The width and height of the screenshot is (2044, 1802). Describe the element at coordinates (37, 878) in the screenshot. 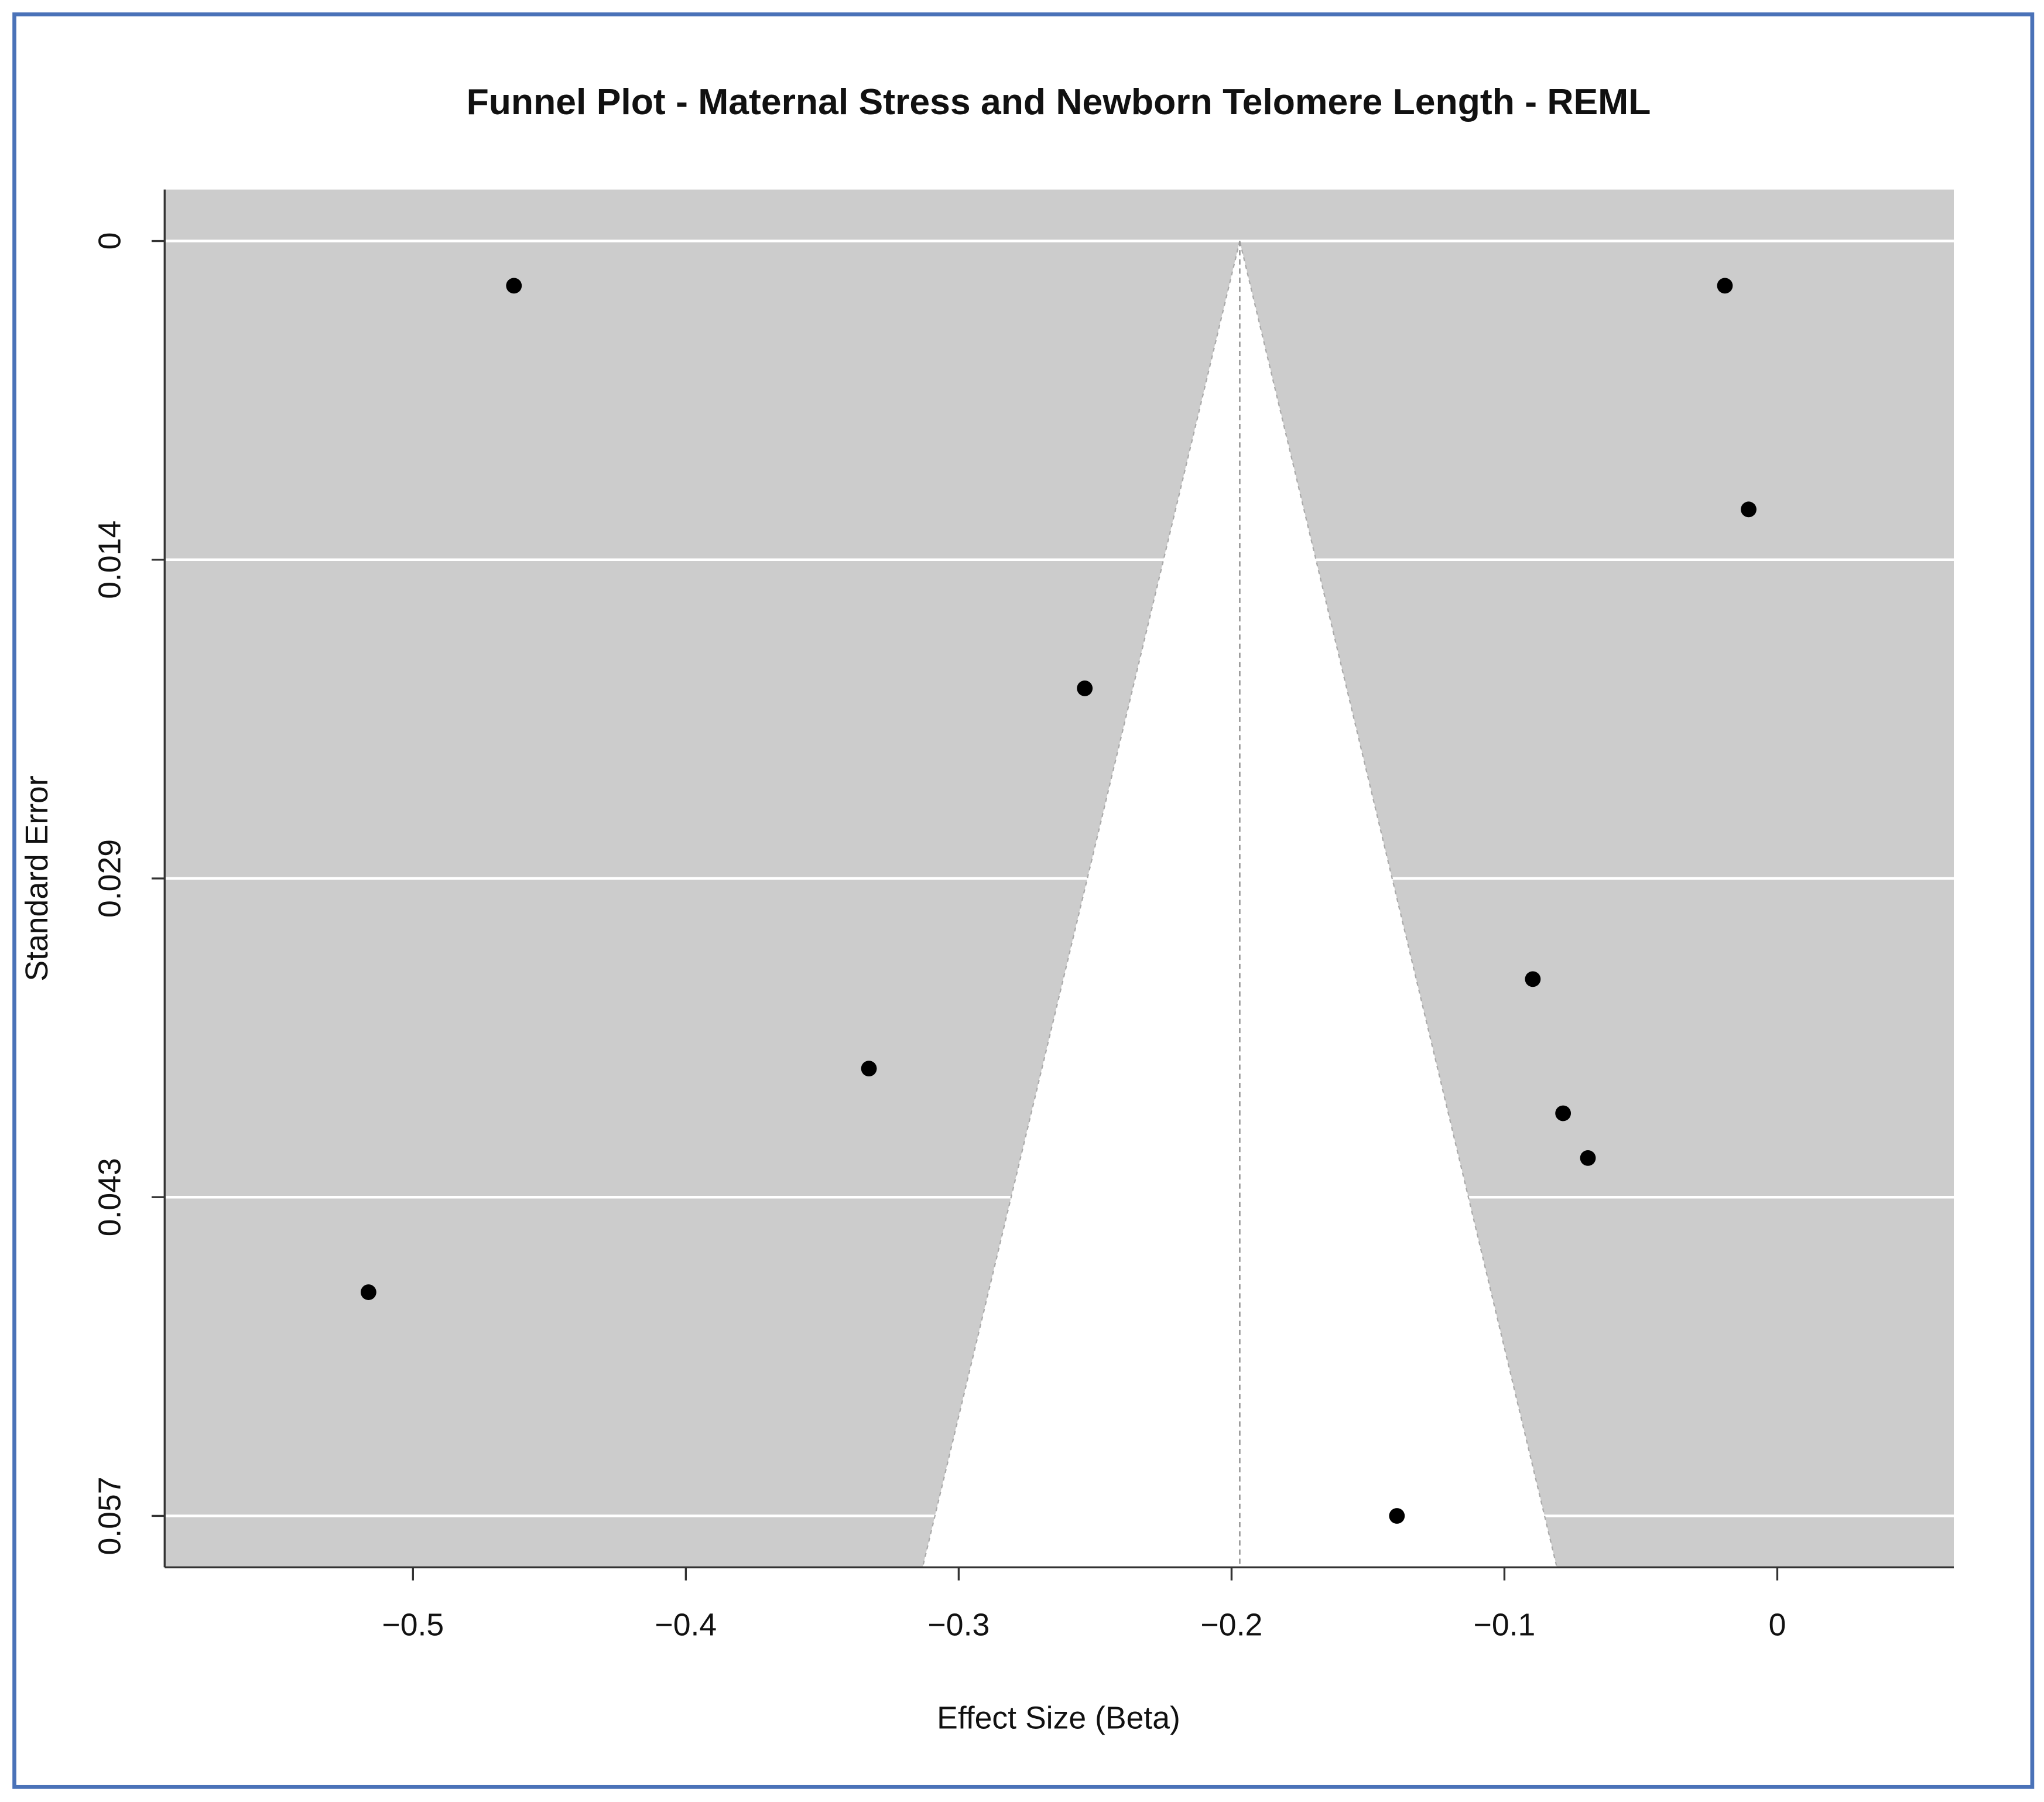

I see `y-axis-label: Standard Error` at that location.